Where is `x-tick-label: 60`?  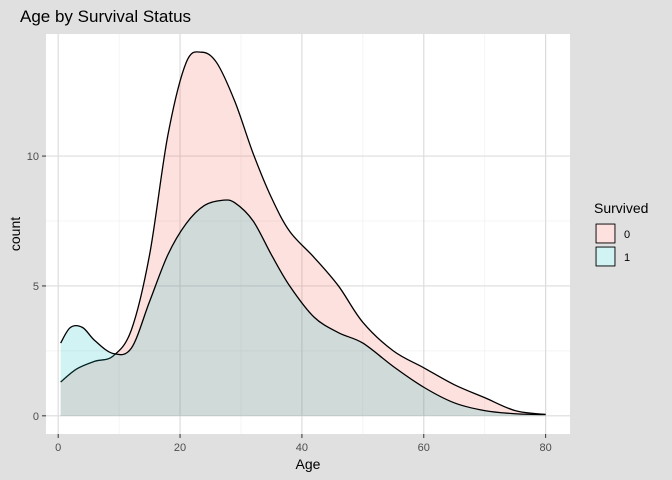 x-tick-label: 60 is located at coordinates (424, 448).